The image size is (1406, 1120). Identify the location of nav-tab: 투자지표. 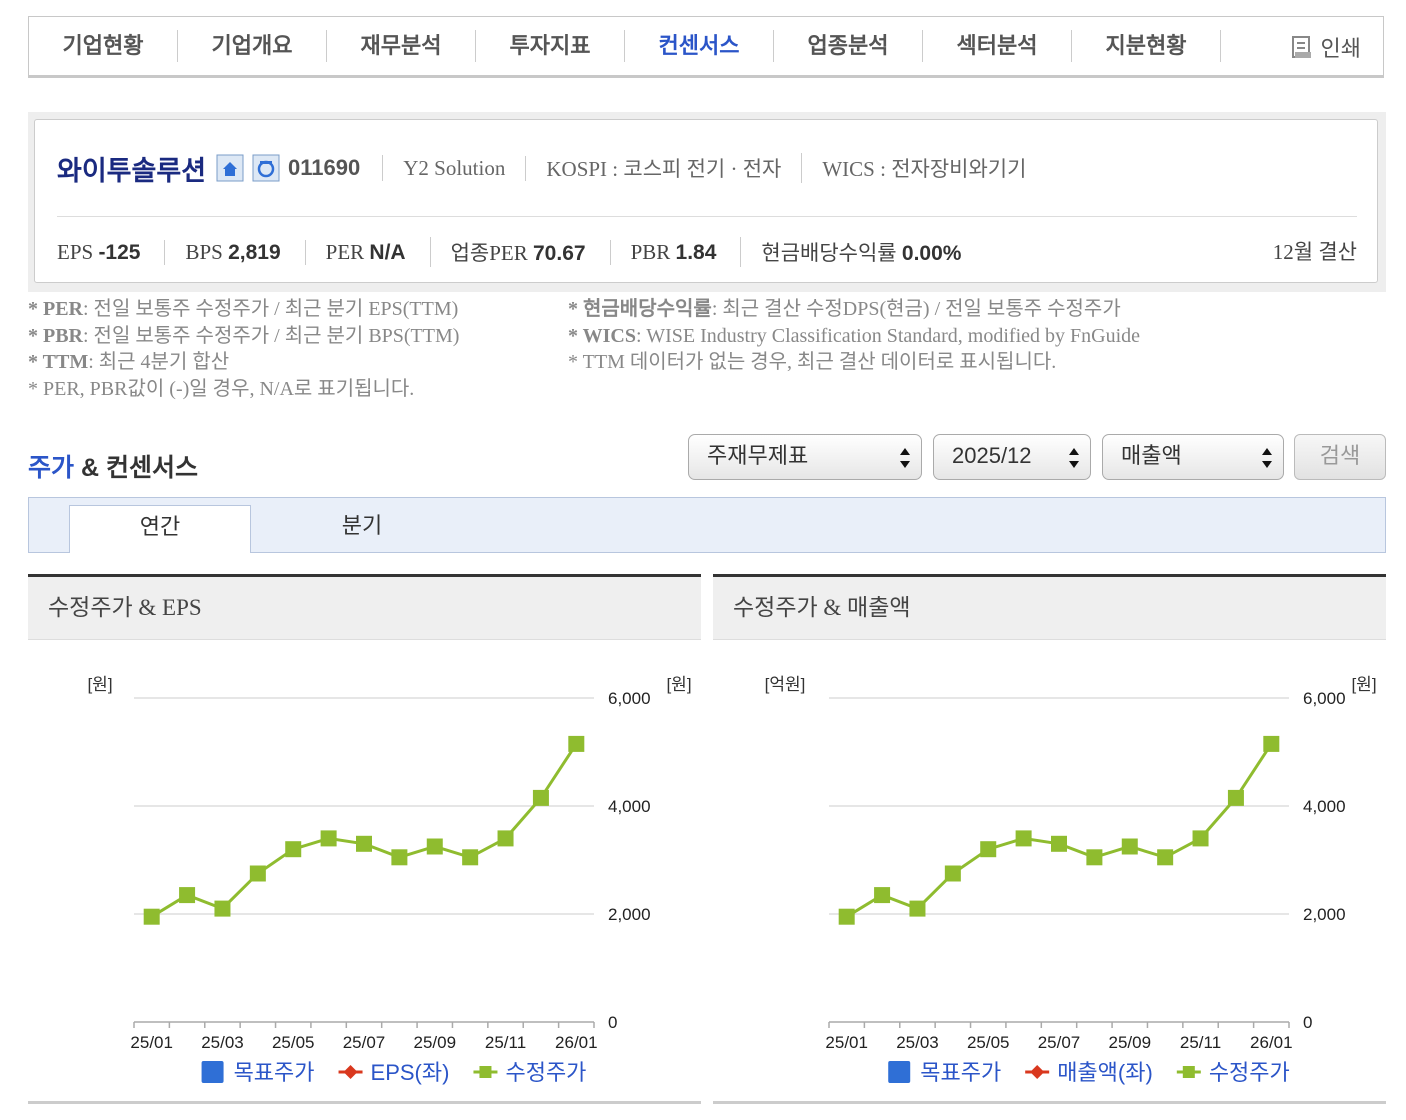
(550, 46).